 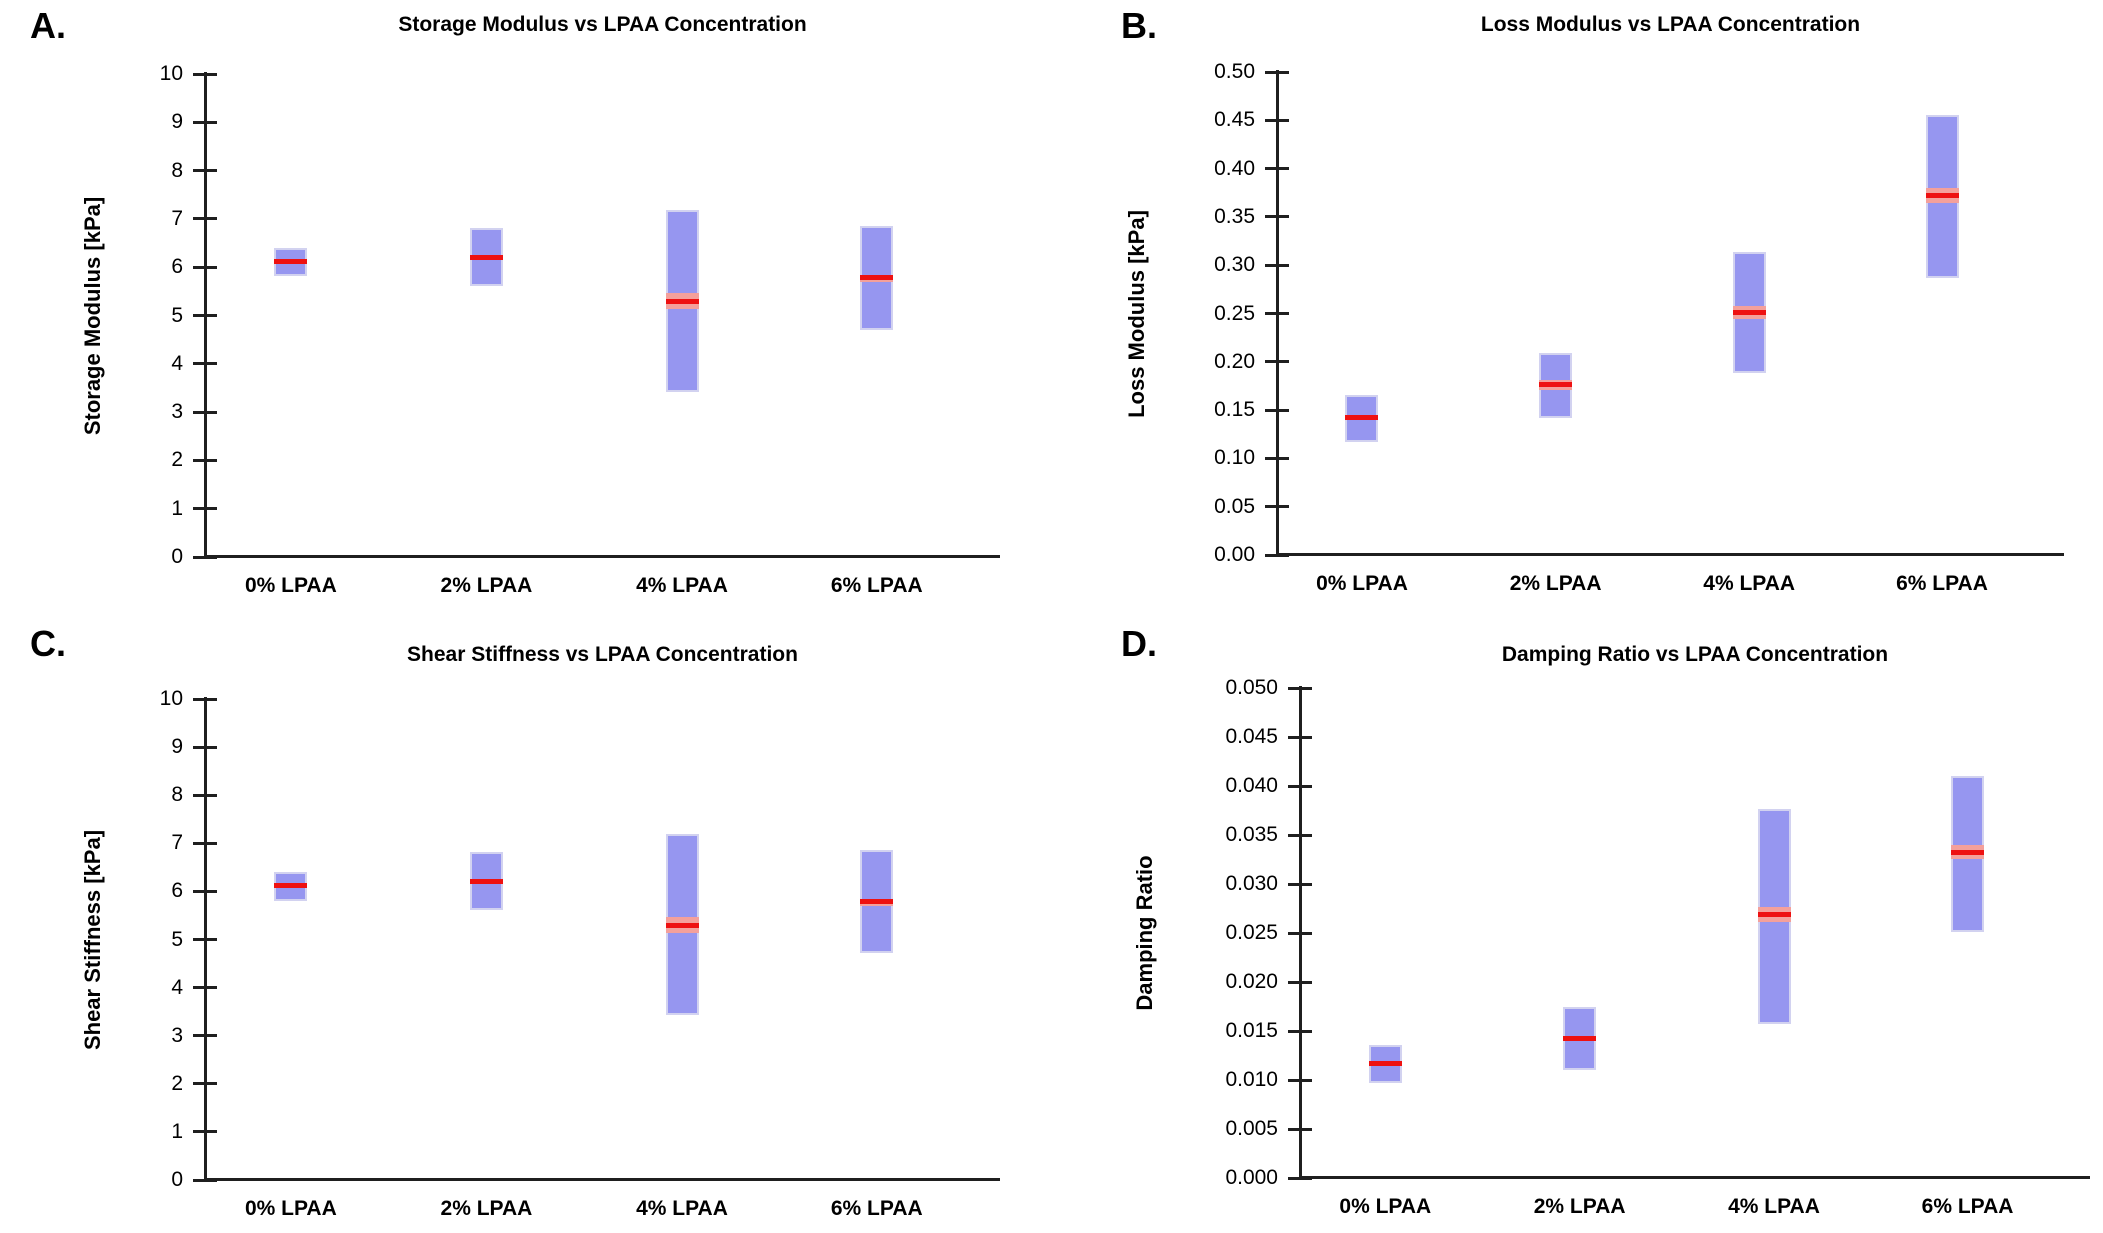 I want to click on y-tick-label: 0.30, so click(x=1234, y=265).